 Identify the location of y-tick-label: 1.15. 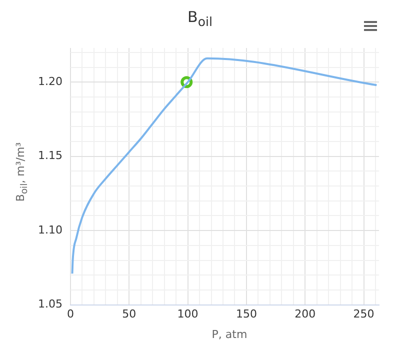
(50, 155).